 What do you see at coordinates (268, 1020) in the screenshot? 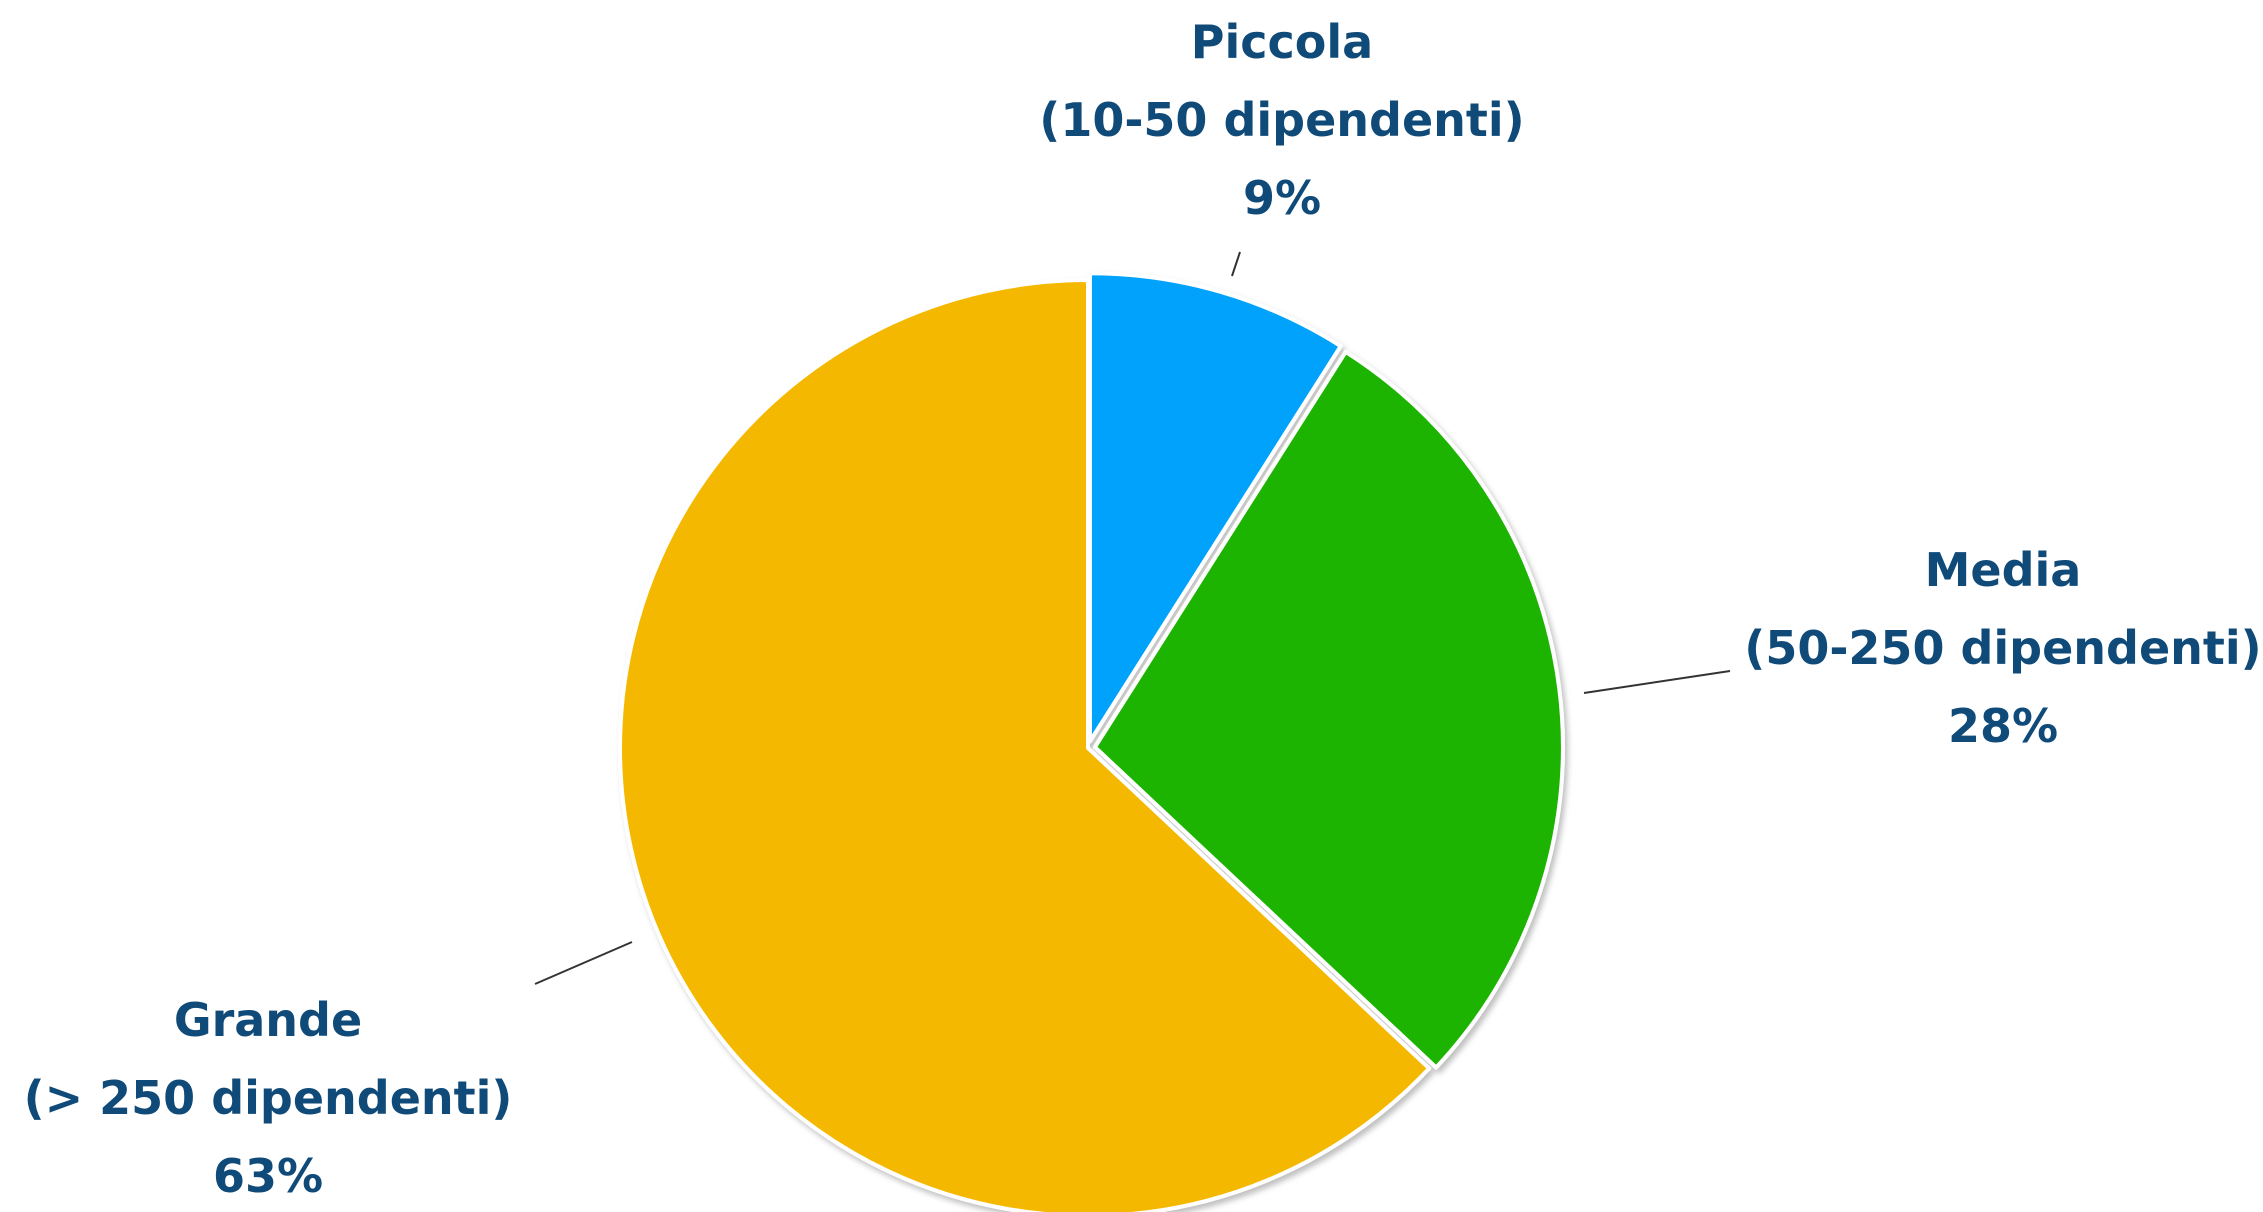
I see `slice-label-grande-name: Grande` at bounding box center [268, 1020].